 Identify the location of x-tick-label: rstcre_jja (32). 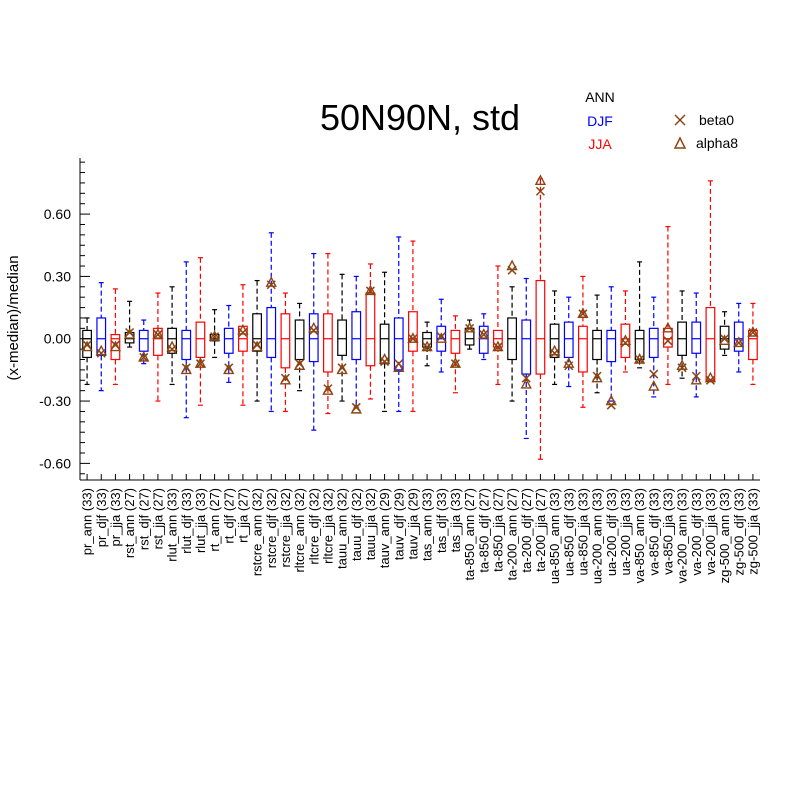
(285, 527).